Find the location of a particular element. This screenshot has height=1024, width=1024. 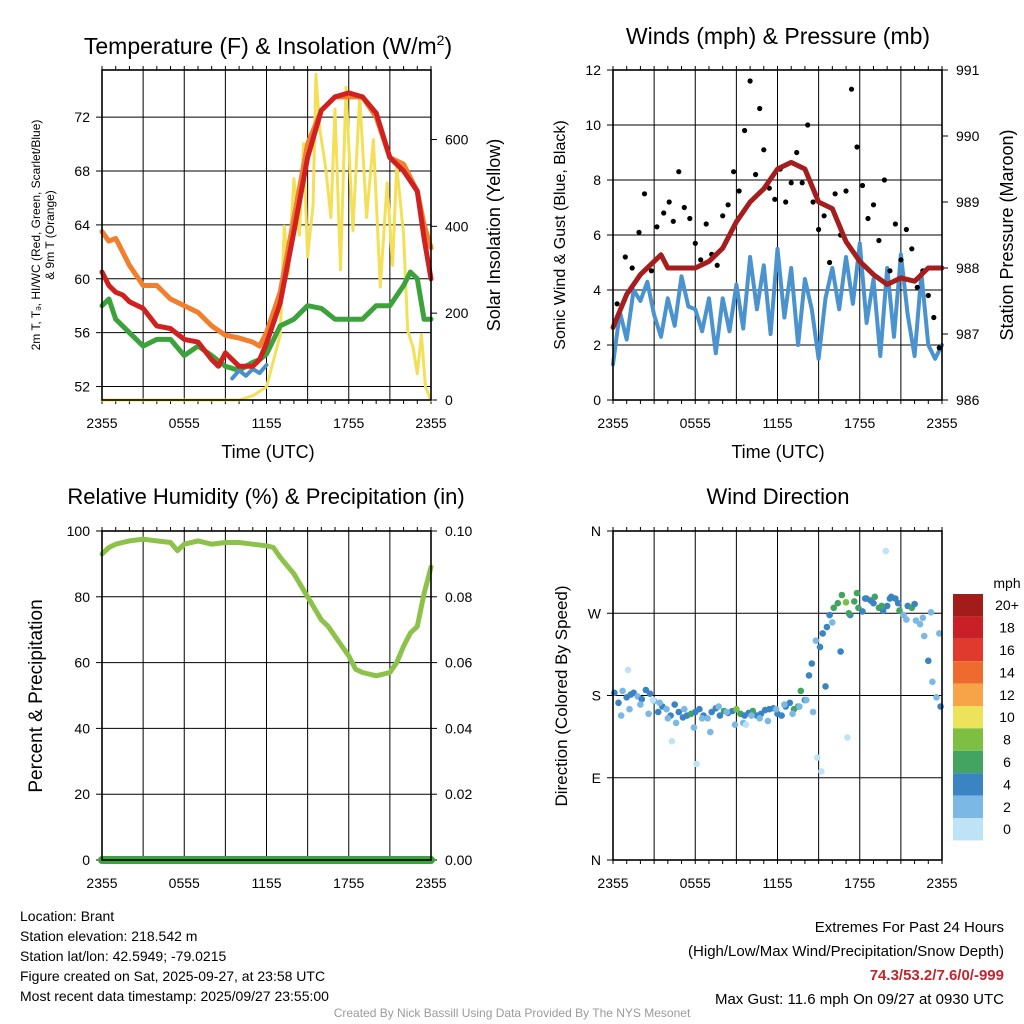

humidity-y-right-tick-label: 0.10 is located at coordinates (458, 531).